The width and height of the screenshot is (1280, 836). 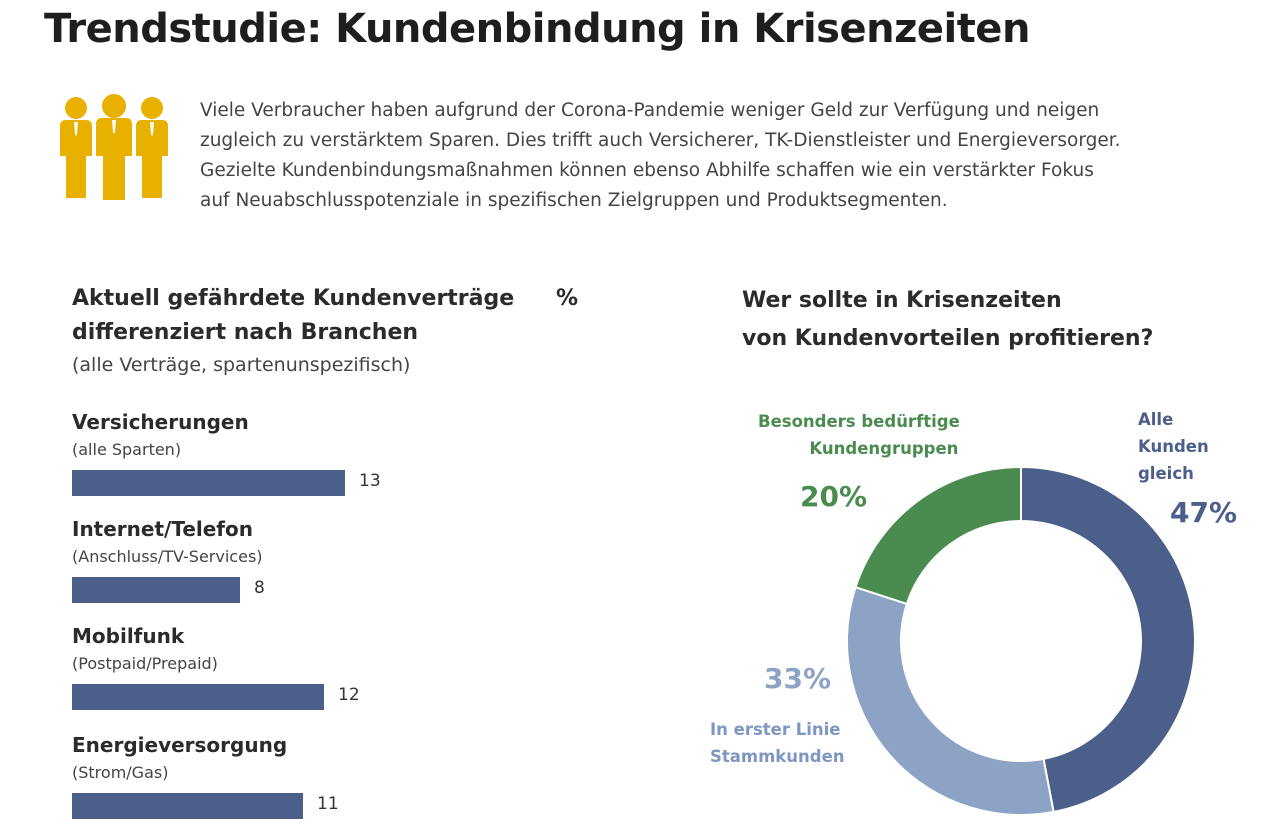 I want to click on bar-category-label: Mobilfunk, so click(x=128, y=636).